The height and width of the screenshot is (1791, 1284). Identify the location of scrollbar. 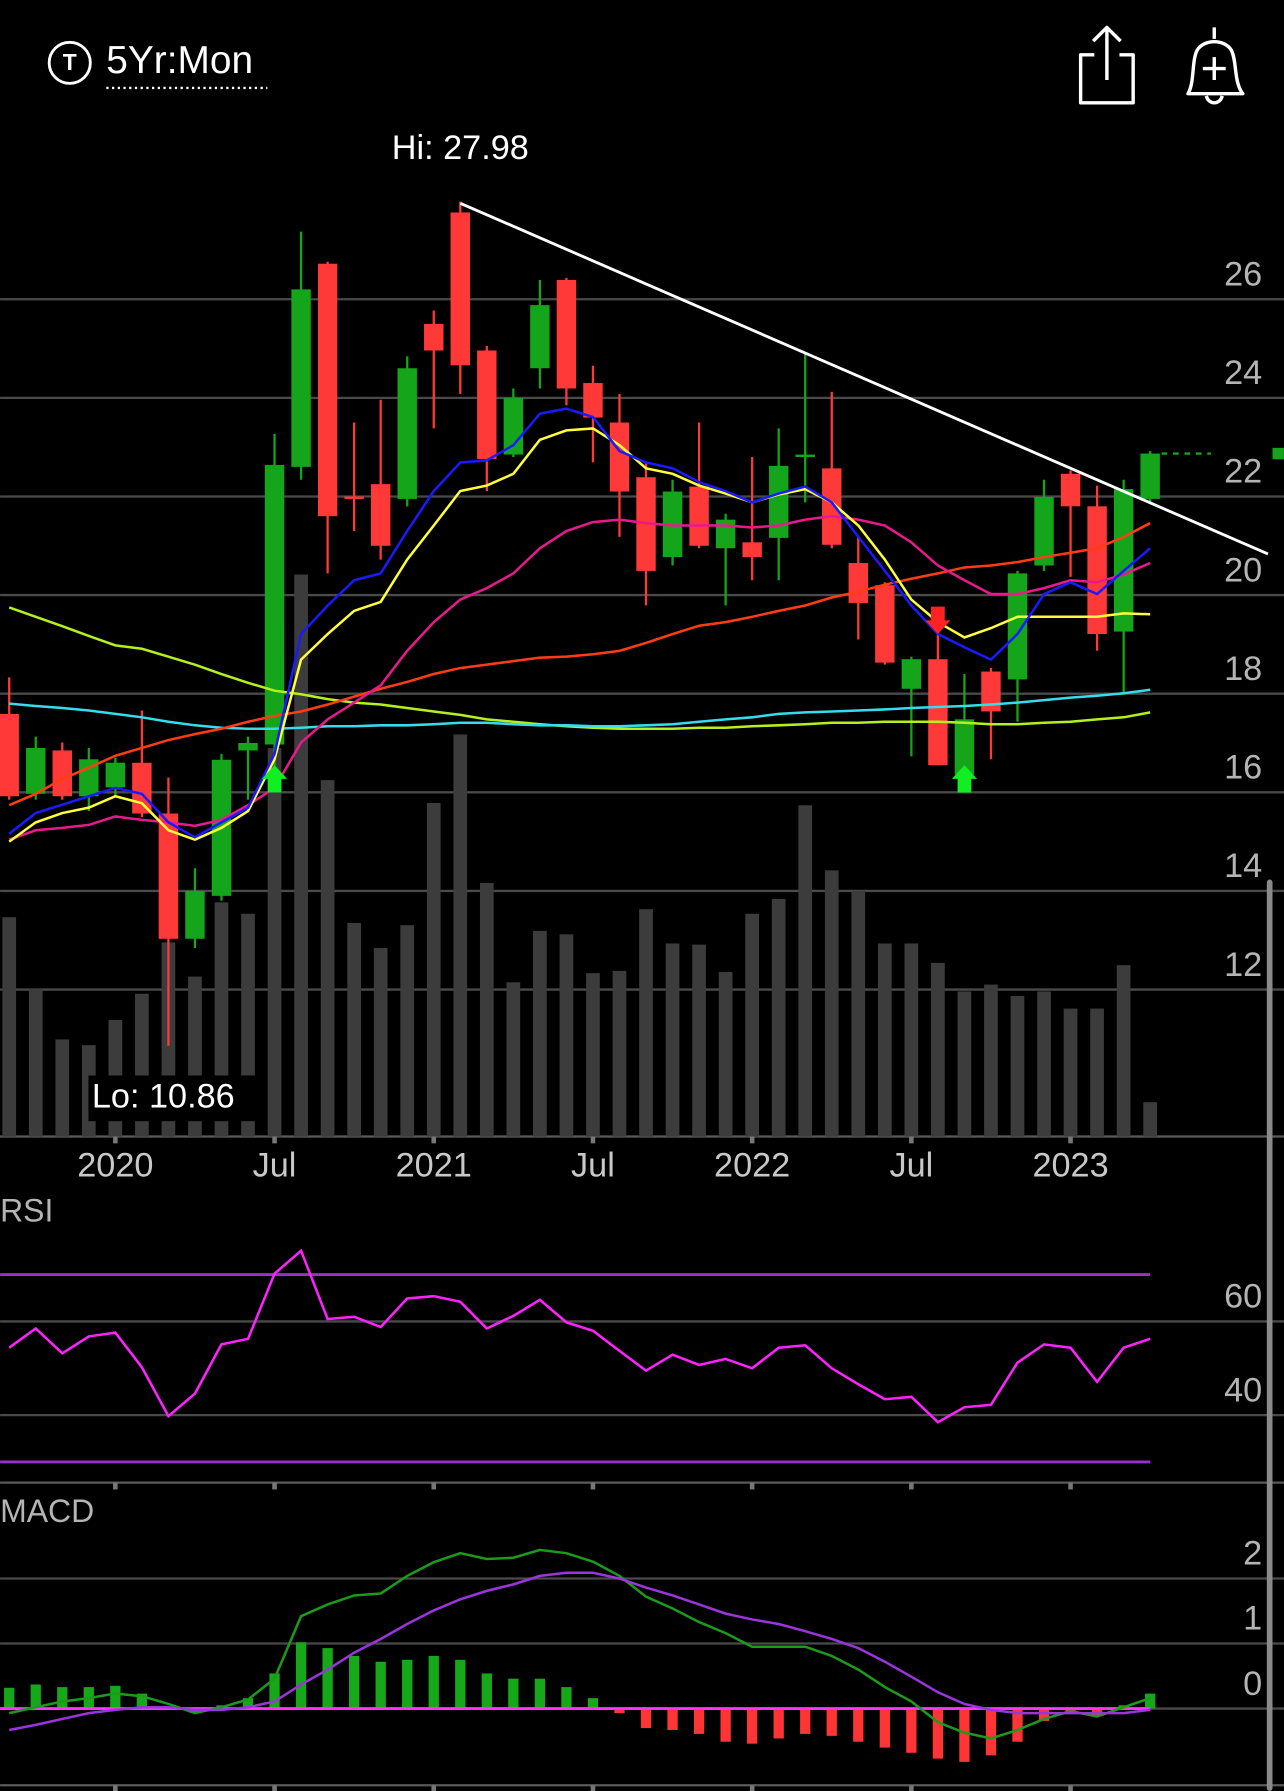
(1269, 1335).